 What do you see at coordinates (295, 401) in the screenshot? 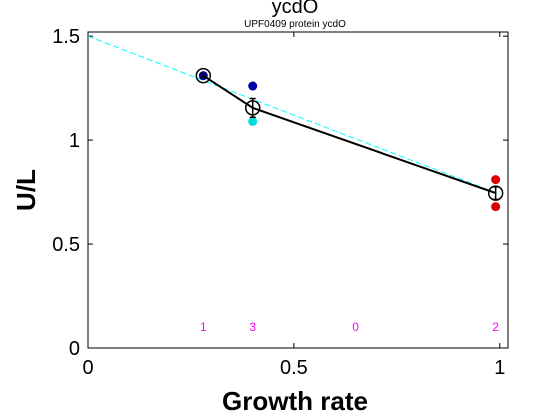
I see `x-axis-label: Growth rate` at bounding box center [295, 401].